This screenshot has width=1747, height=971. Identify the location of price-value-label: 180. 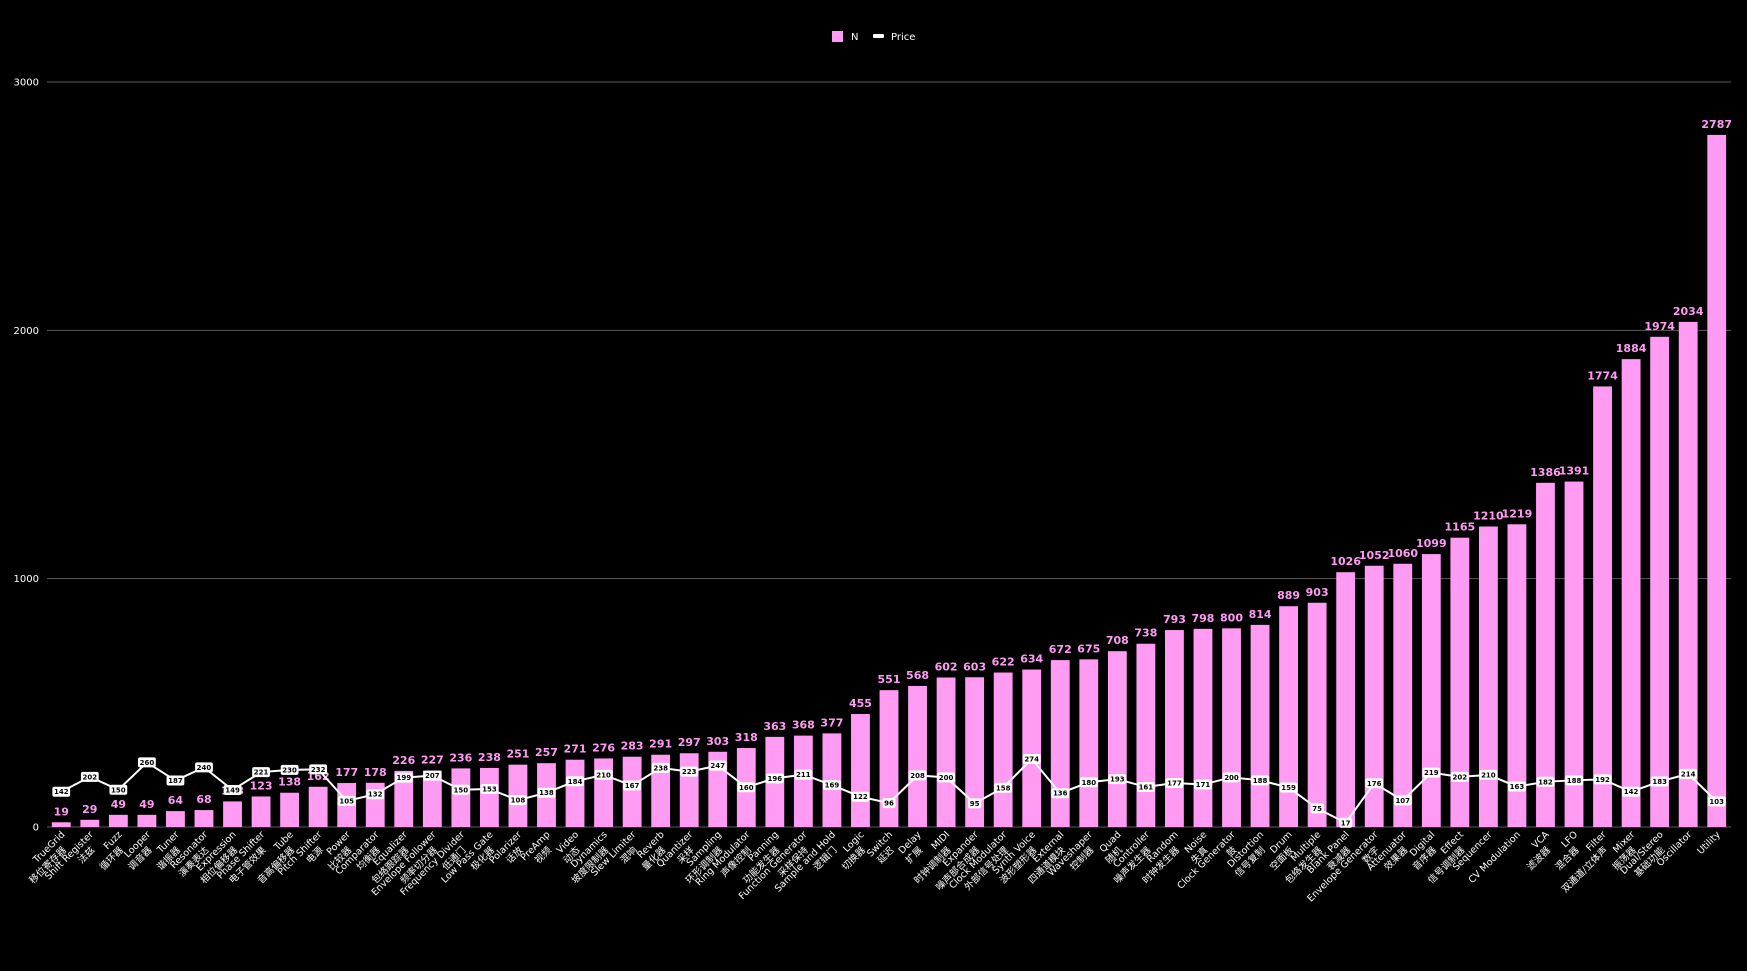
(1088, 783).